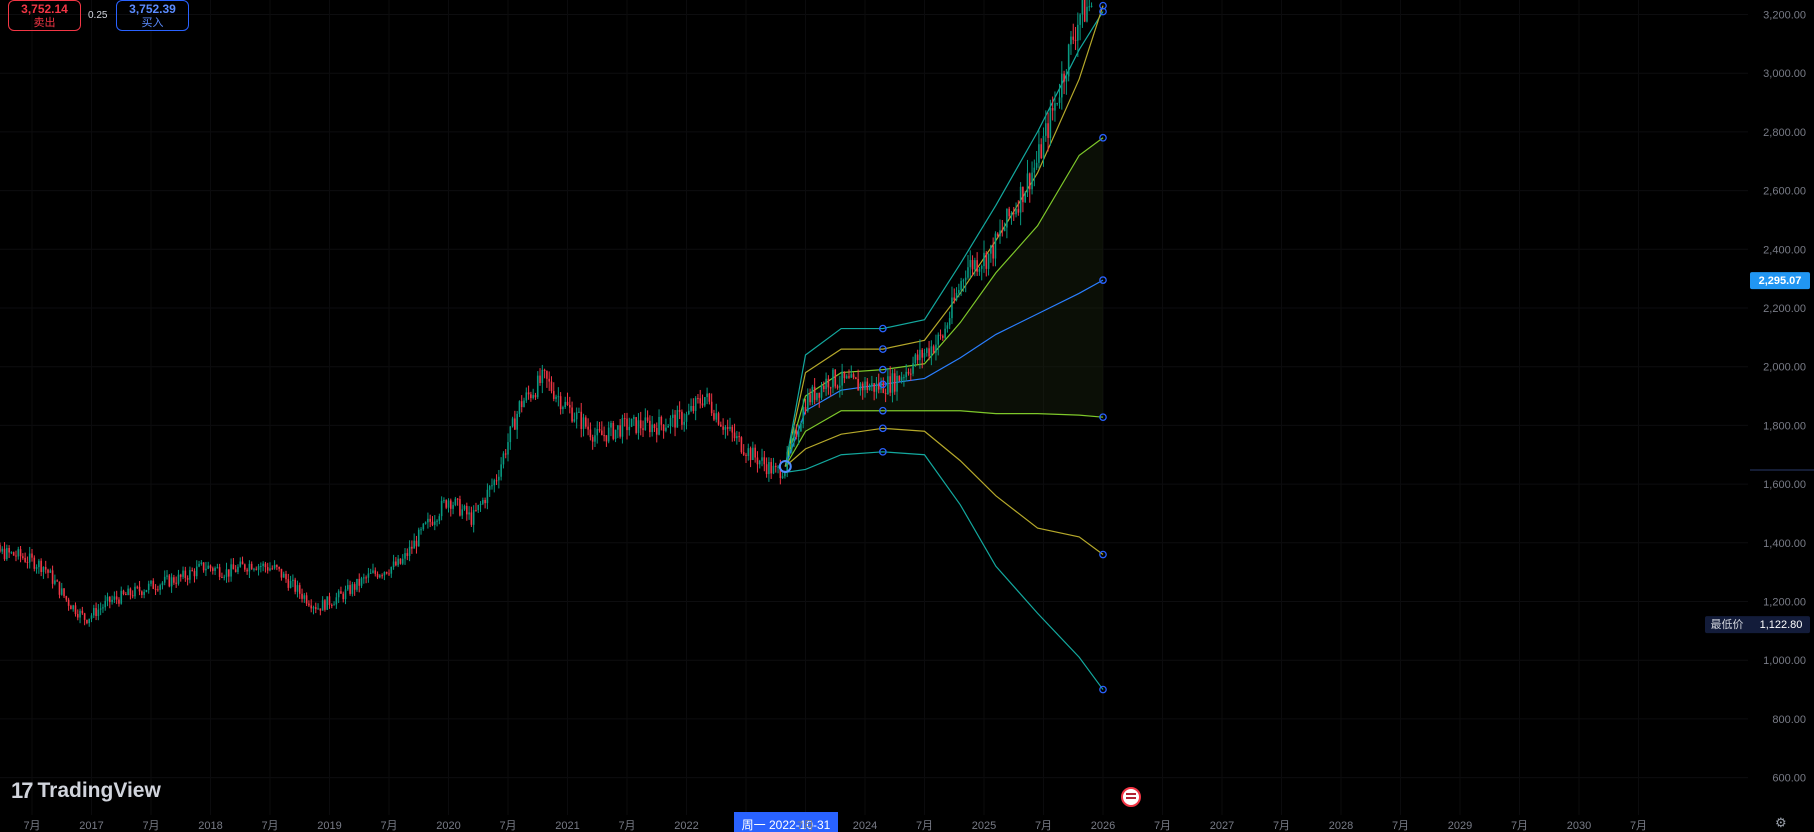 The width and height of the screenshot is (1814, 832). I want to click on x-tick-label: 2030, so click(1579, 826).